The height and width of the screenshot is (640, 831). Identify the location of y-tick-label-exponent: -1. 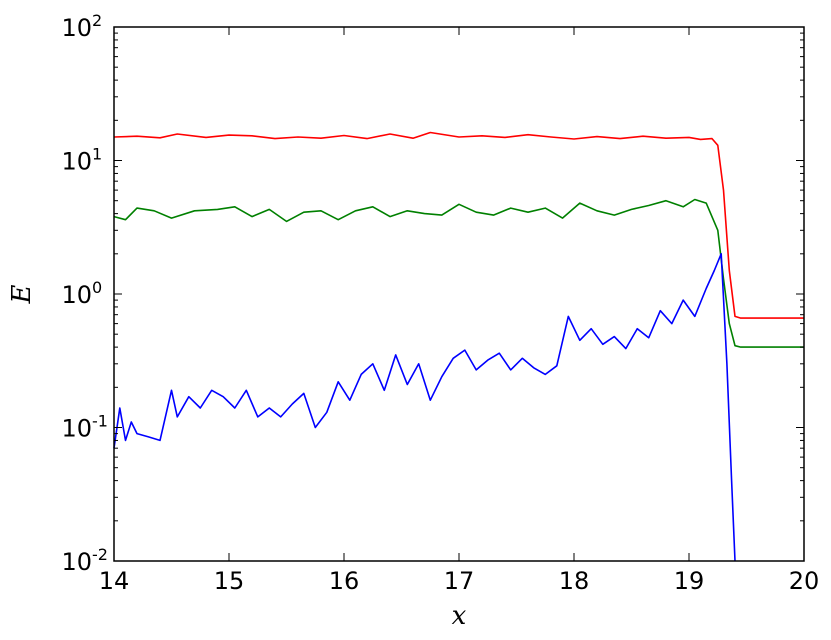
(100, 421).